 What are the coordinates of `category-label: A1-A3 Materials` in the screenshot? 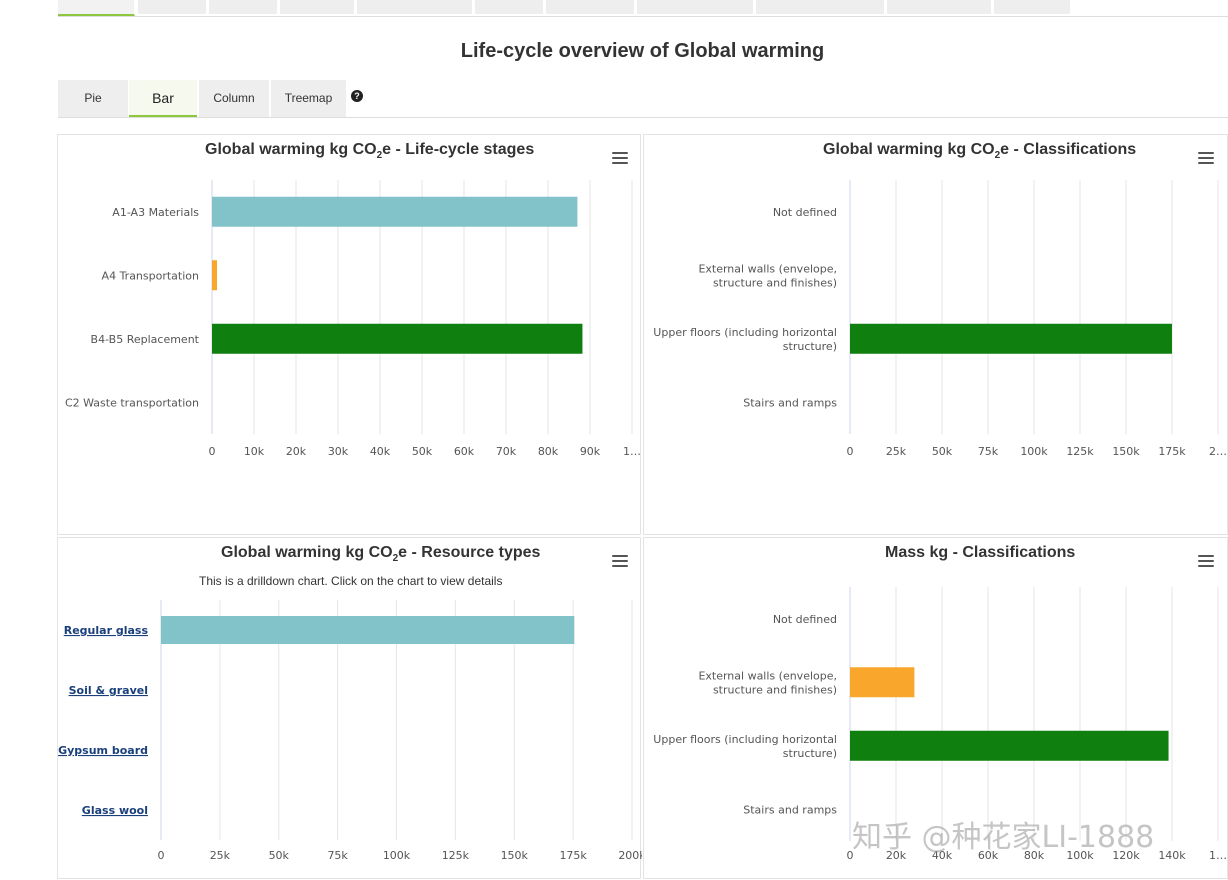 It's located at (155, 212).